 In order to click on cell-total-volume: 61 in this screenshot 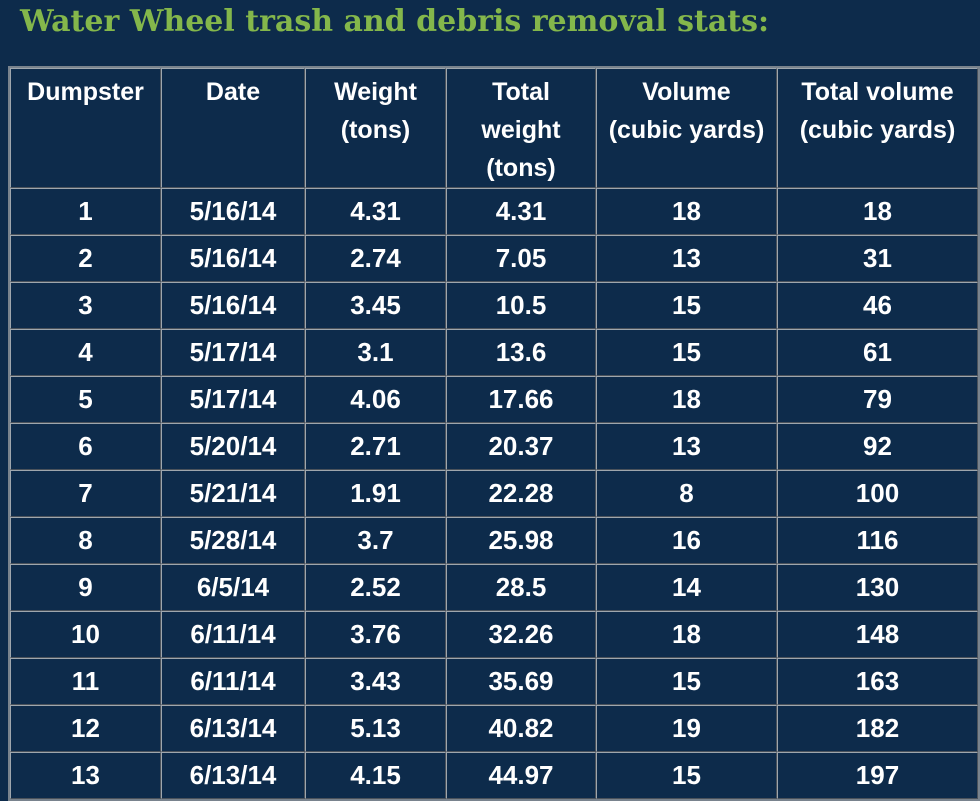, I will do `click(877, 352)`.